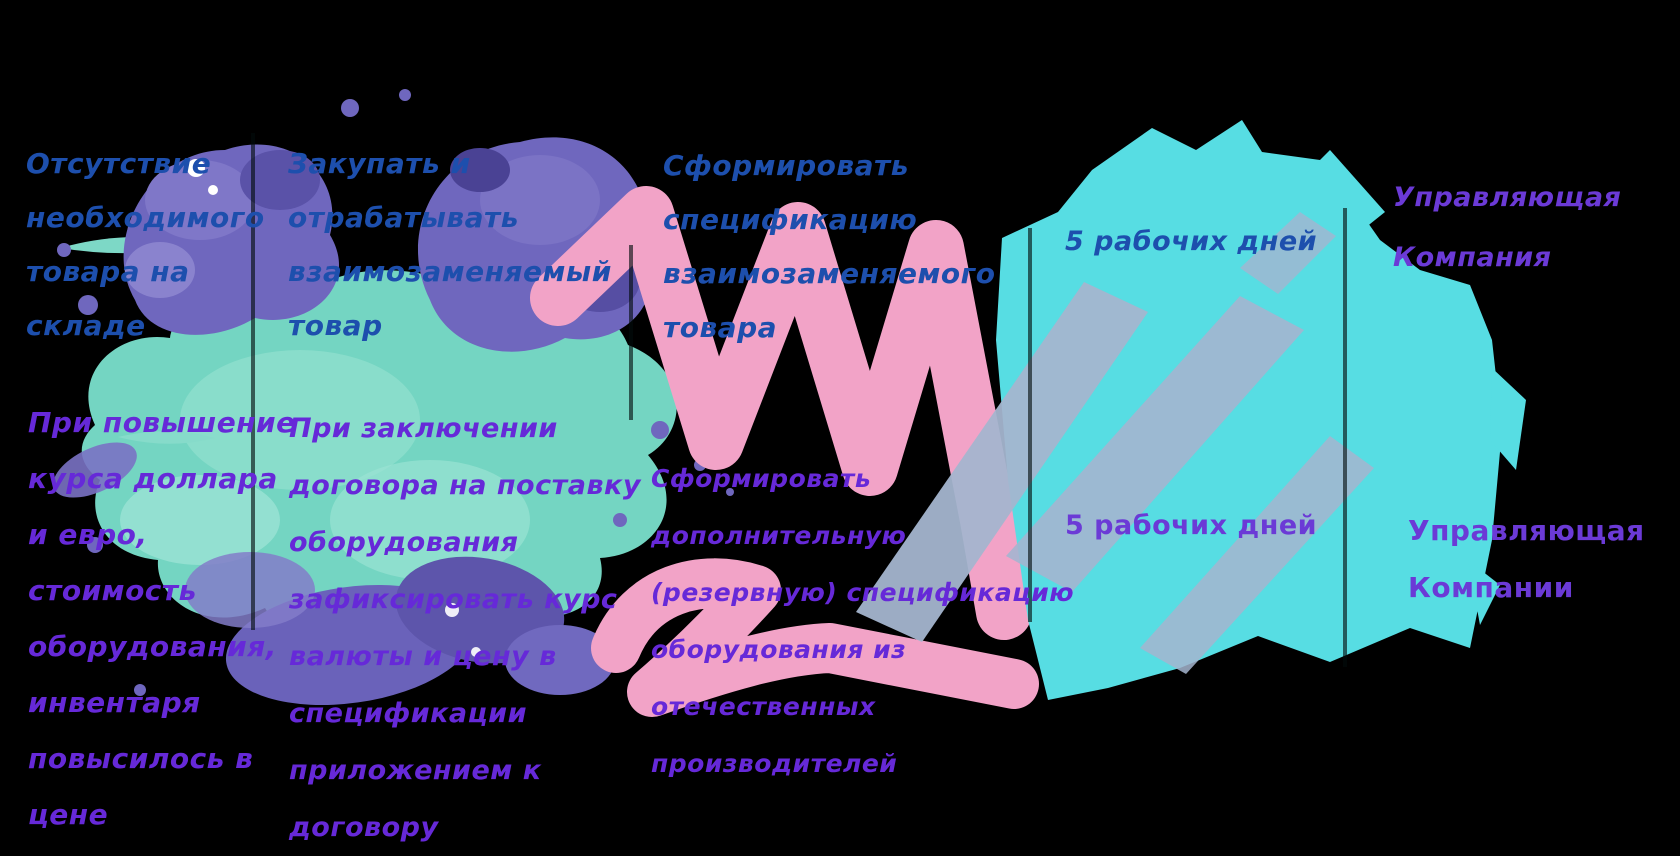 This screenshot has height=856, width=1680. What do you see at coordinates (815, 637) in the screenshot?
I see `pink-scribble-loop` at bounding box center [815, 637].